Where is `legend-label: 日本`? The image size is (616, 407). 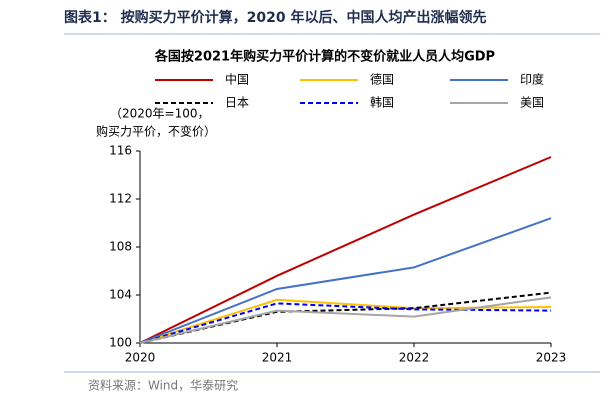 legend-label: 日本 is located at coordinates (237, 103).